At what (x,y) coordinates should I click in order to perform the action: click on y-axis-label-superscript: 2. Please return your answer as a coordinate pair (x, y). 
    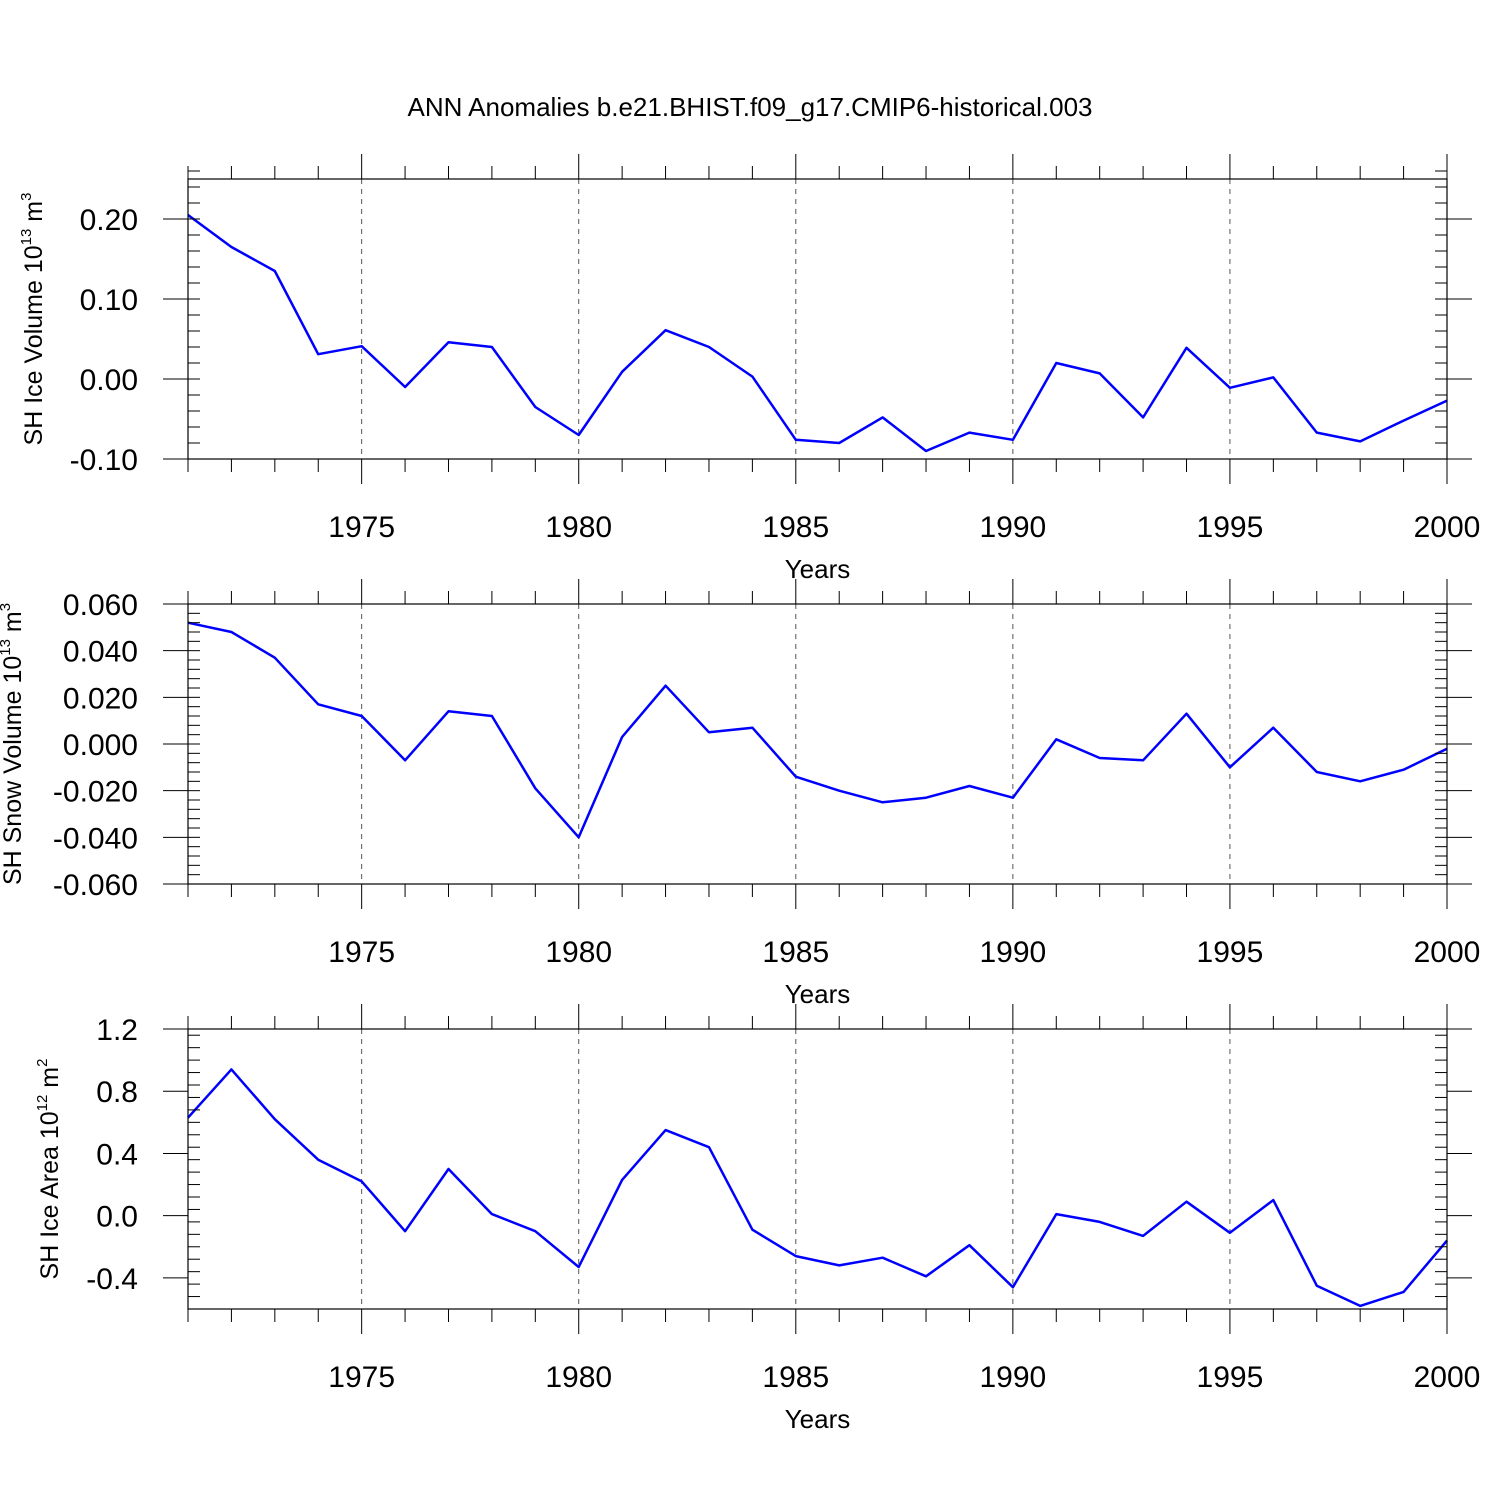
    Looking at the image, I should click on (42, 1063).